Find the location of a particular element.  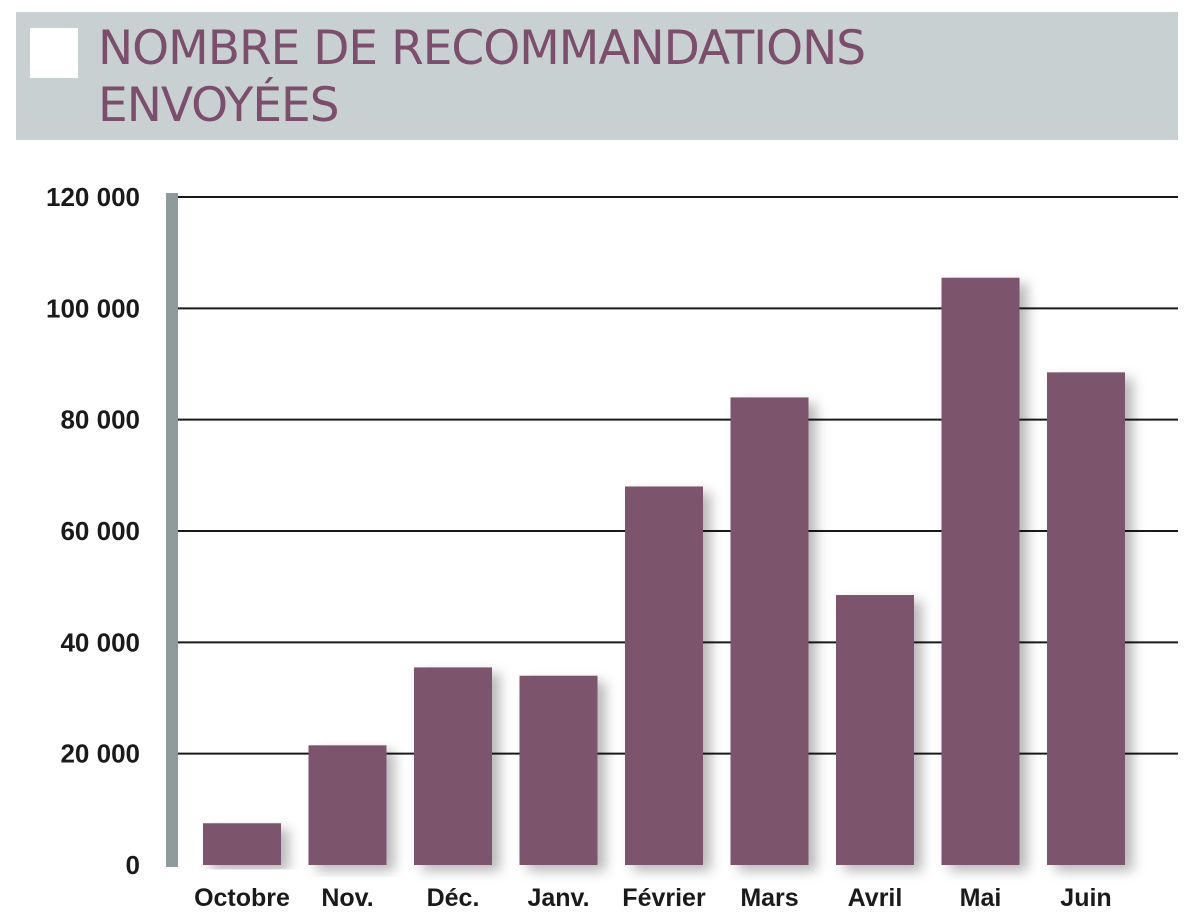

y-tick-label: 0 is located at coordinates (133, 865).